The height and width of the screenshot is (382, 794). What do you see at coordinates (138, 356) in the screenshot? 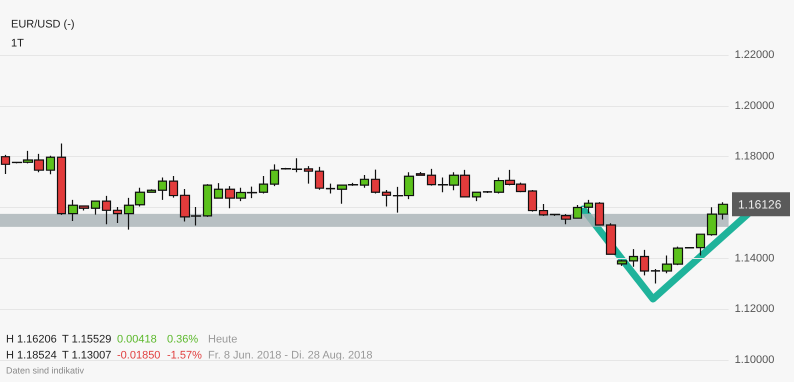
I see `annotation: -0.01850` at bounding box center [138, 356].